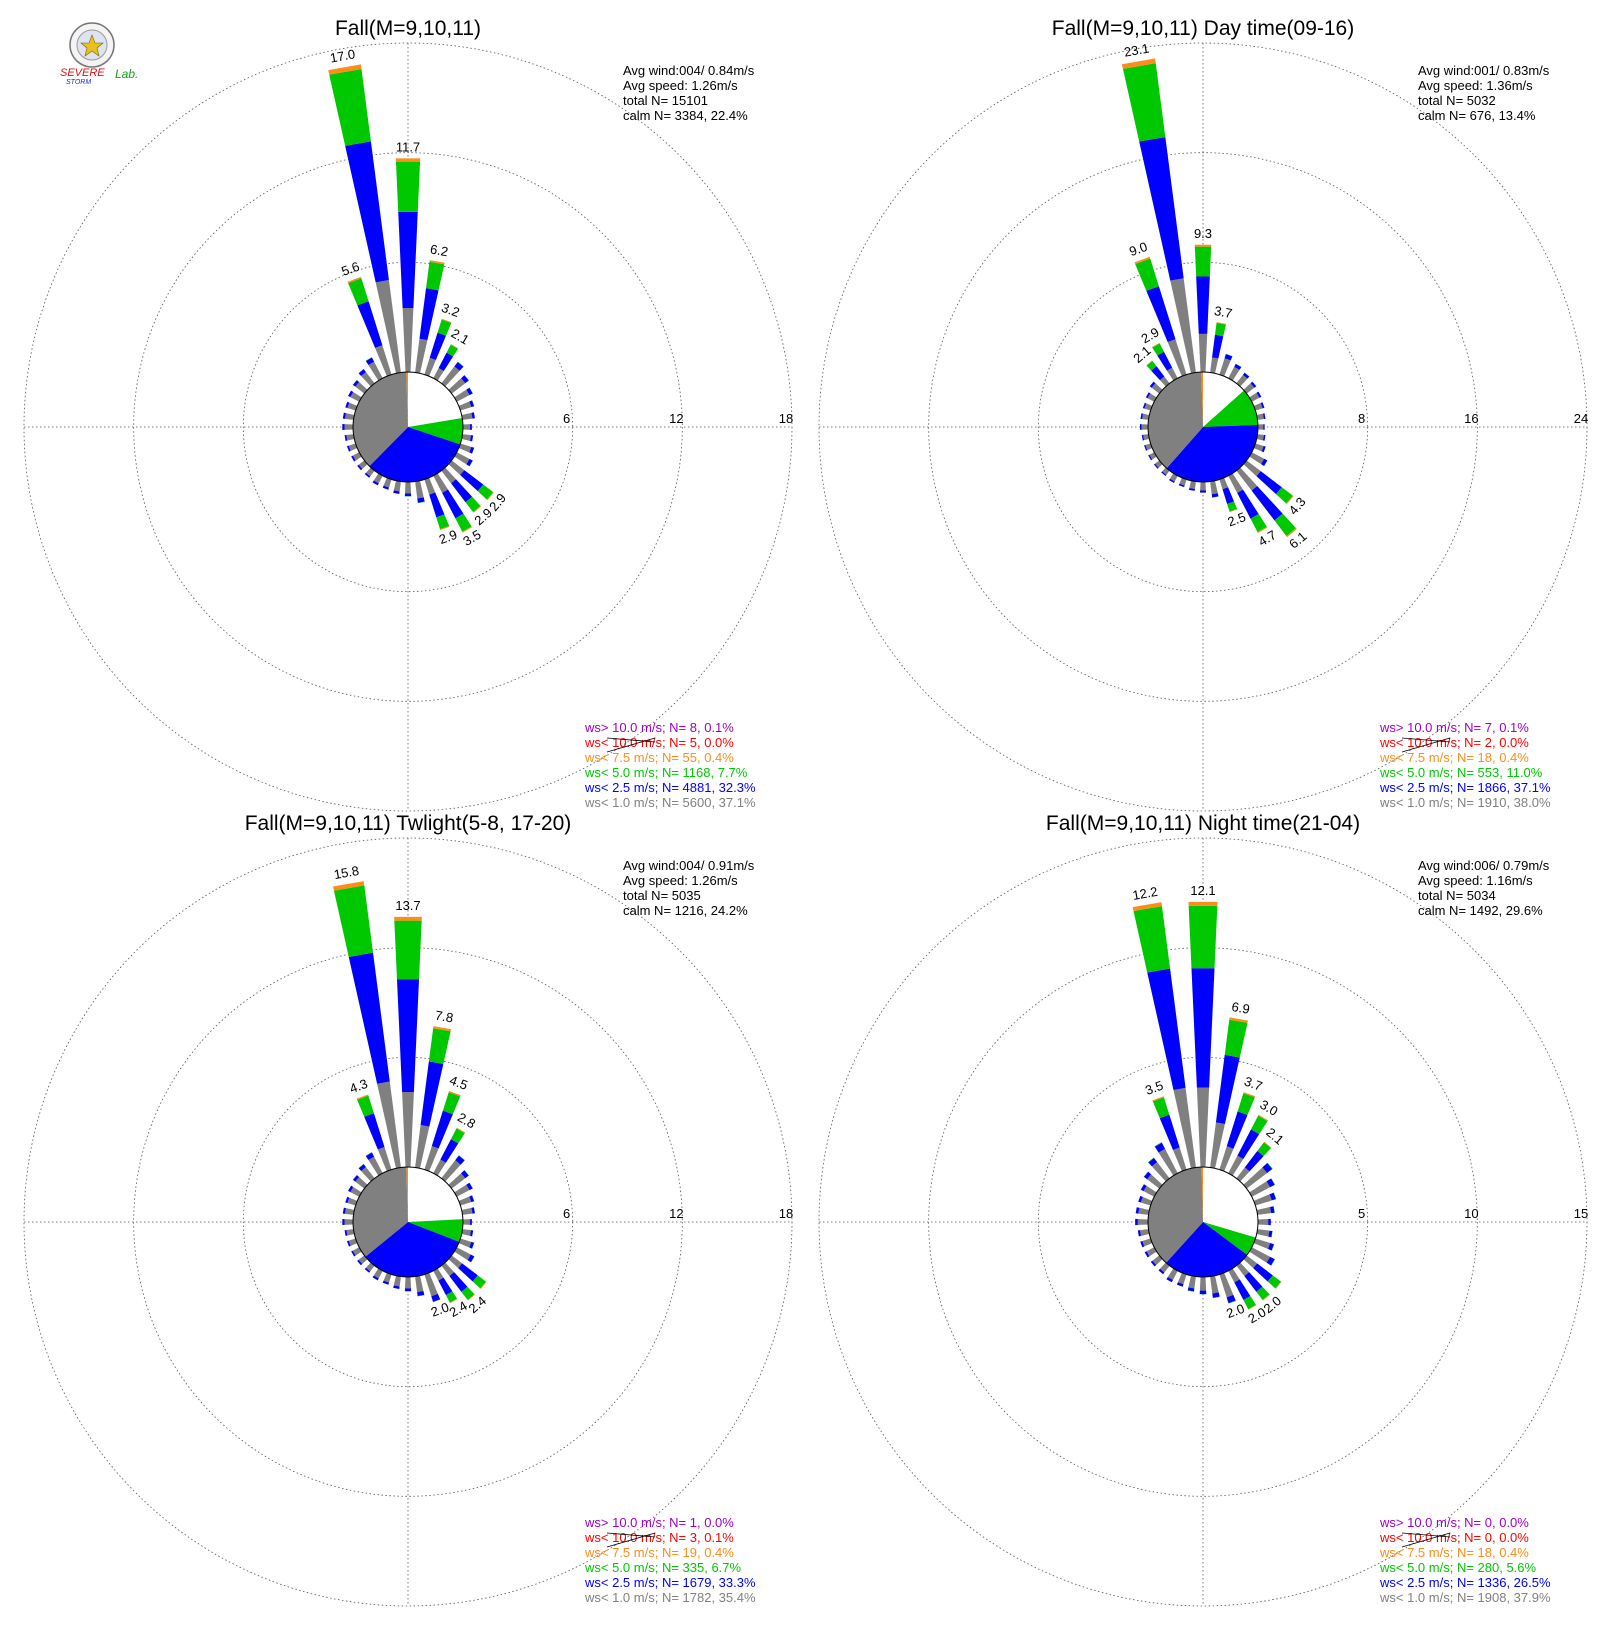 This screenshot has height=1640, width=1620. What do you see at coordinates (662, 895) in the screenshot?
I see `stat-total: total N= 5035` at bounding box center [662, 895].